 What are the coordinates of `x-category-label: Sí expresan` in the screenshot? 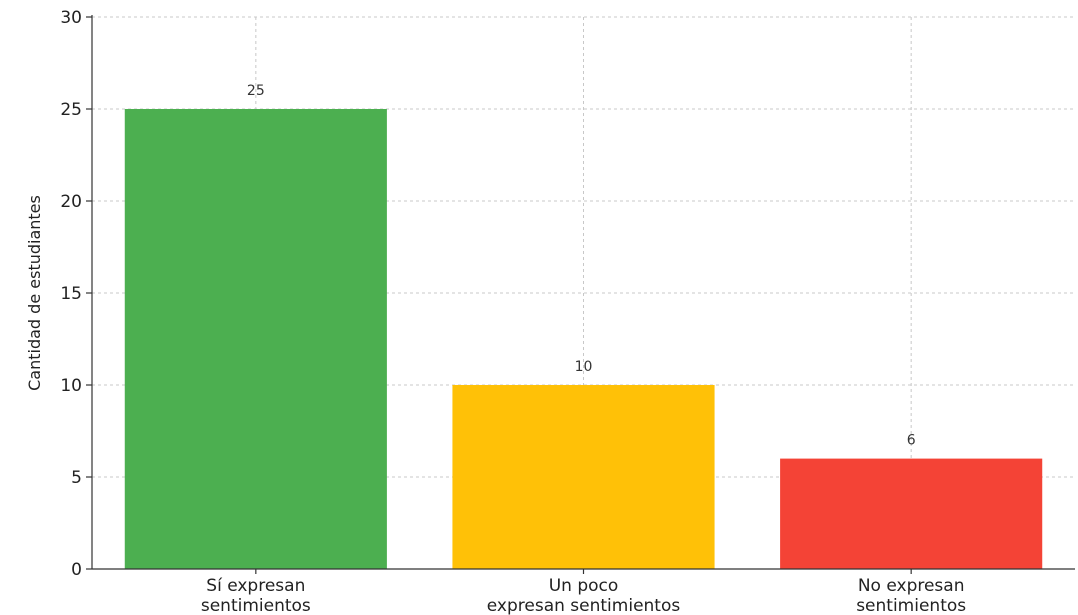 It's located at (255, 586).